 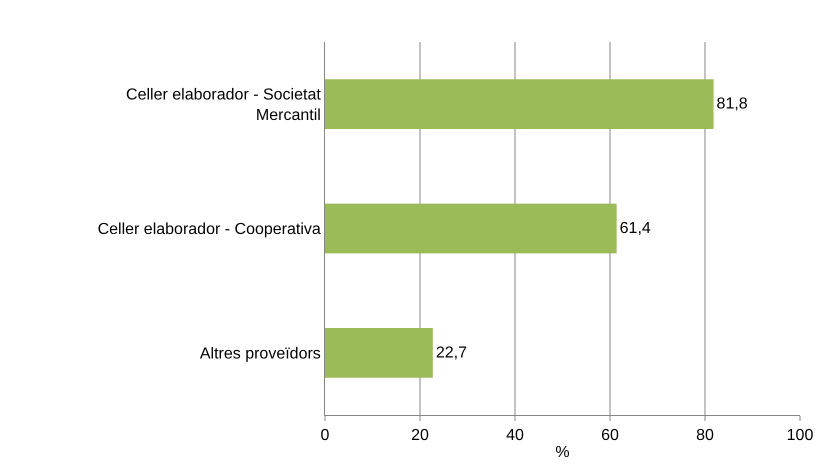 I want to click on x-tick-label: 20, so click(x=420, y=435).